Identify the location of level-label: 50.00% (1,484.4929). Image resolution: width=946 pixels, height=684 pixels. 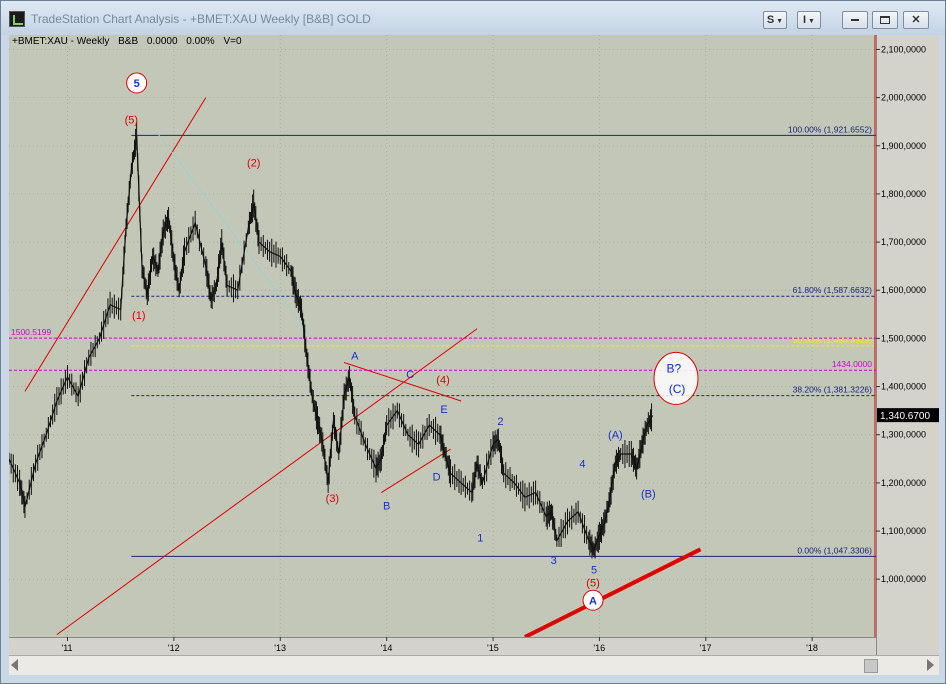
(833, 340).